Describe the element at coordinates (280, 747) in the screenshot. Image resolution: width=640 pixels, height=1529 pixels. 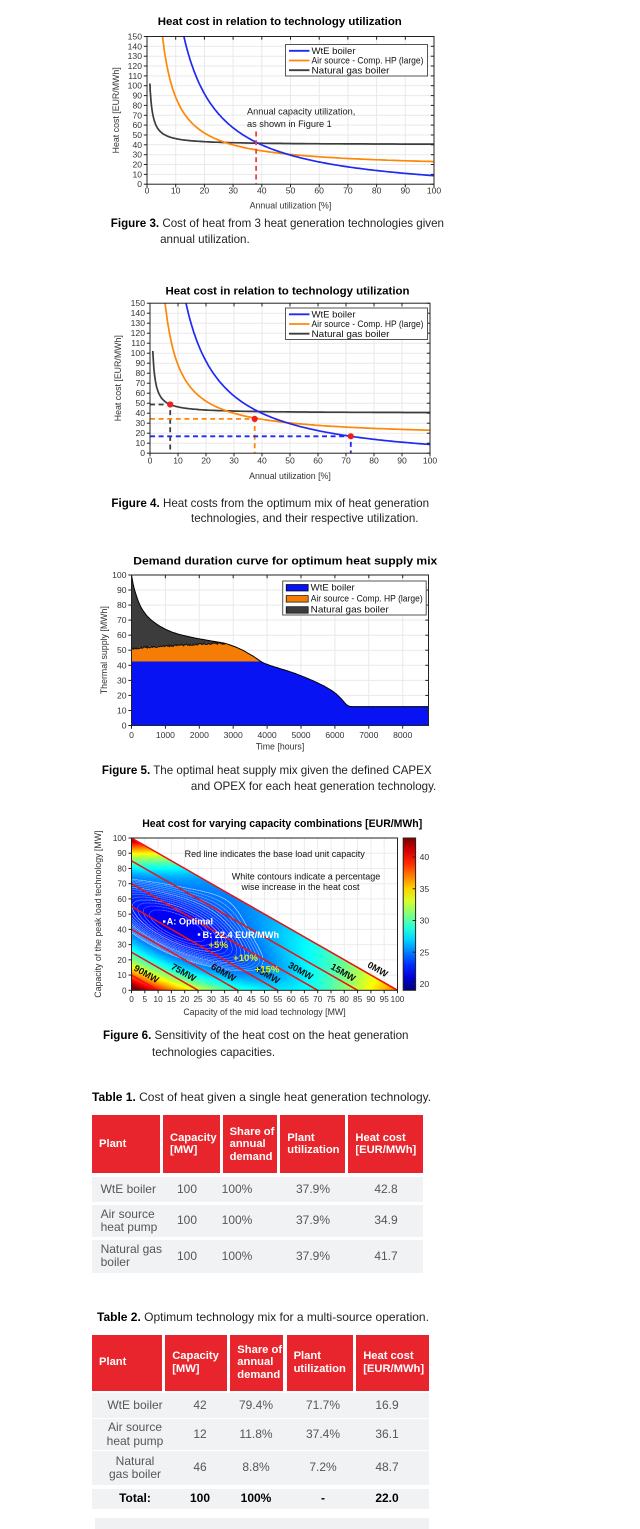
I see `svg-text: Time [hours]` at that location.